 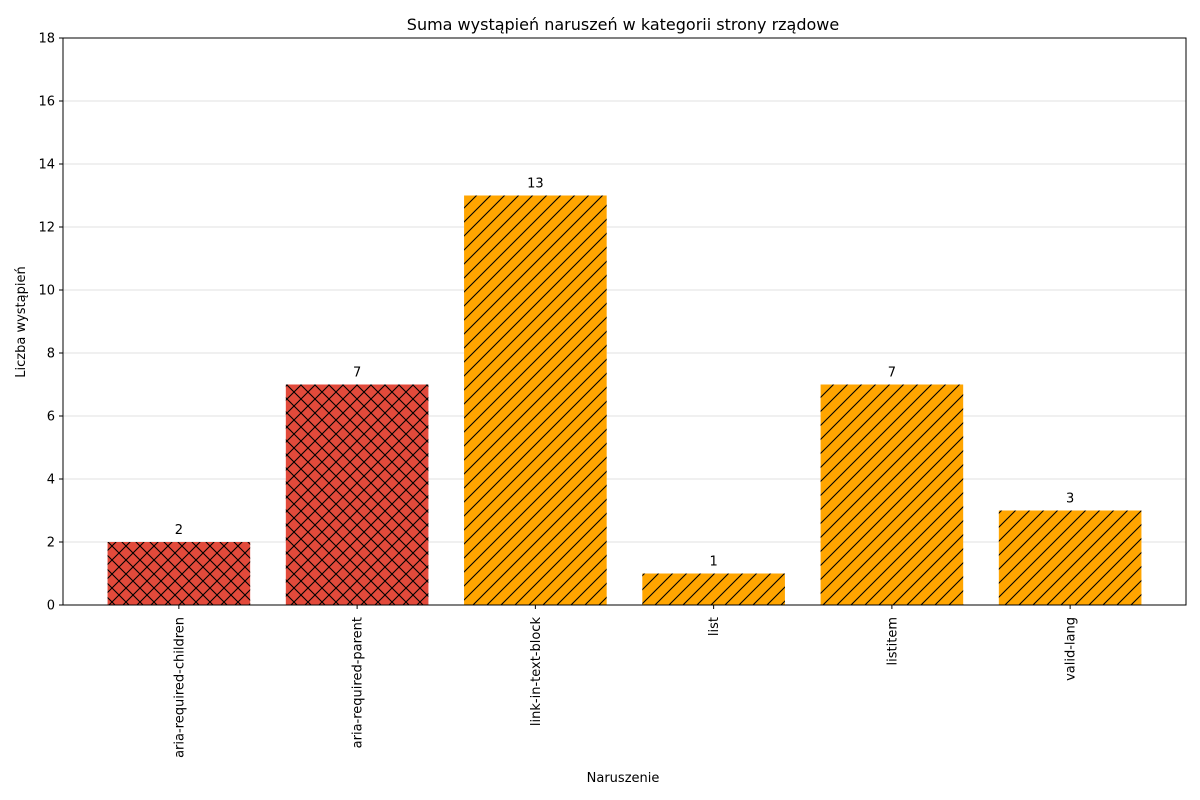 What do you see at coordinates (51, 480) in the screenshot?
I see `y-tick-label: 4` at bounding box center [51, 480].